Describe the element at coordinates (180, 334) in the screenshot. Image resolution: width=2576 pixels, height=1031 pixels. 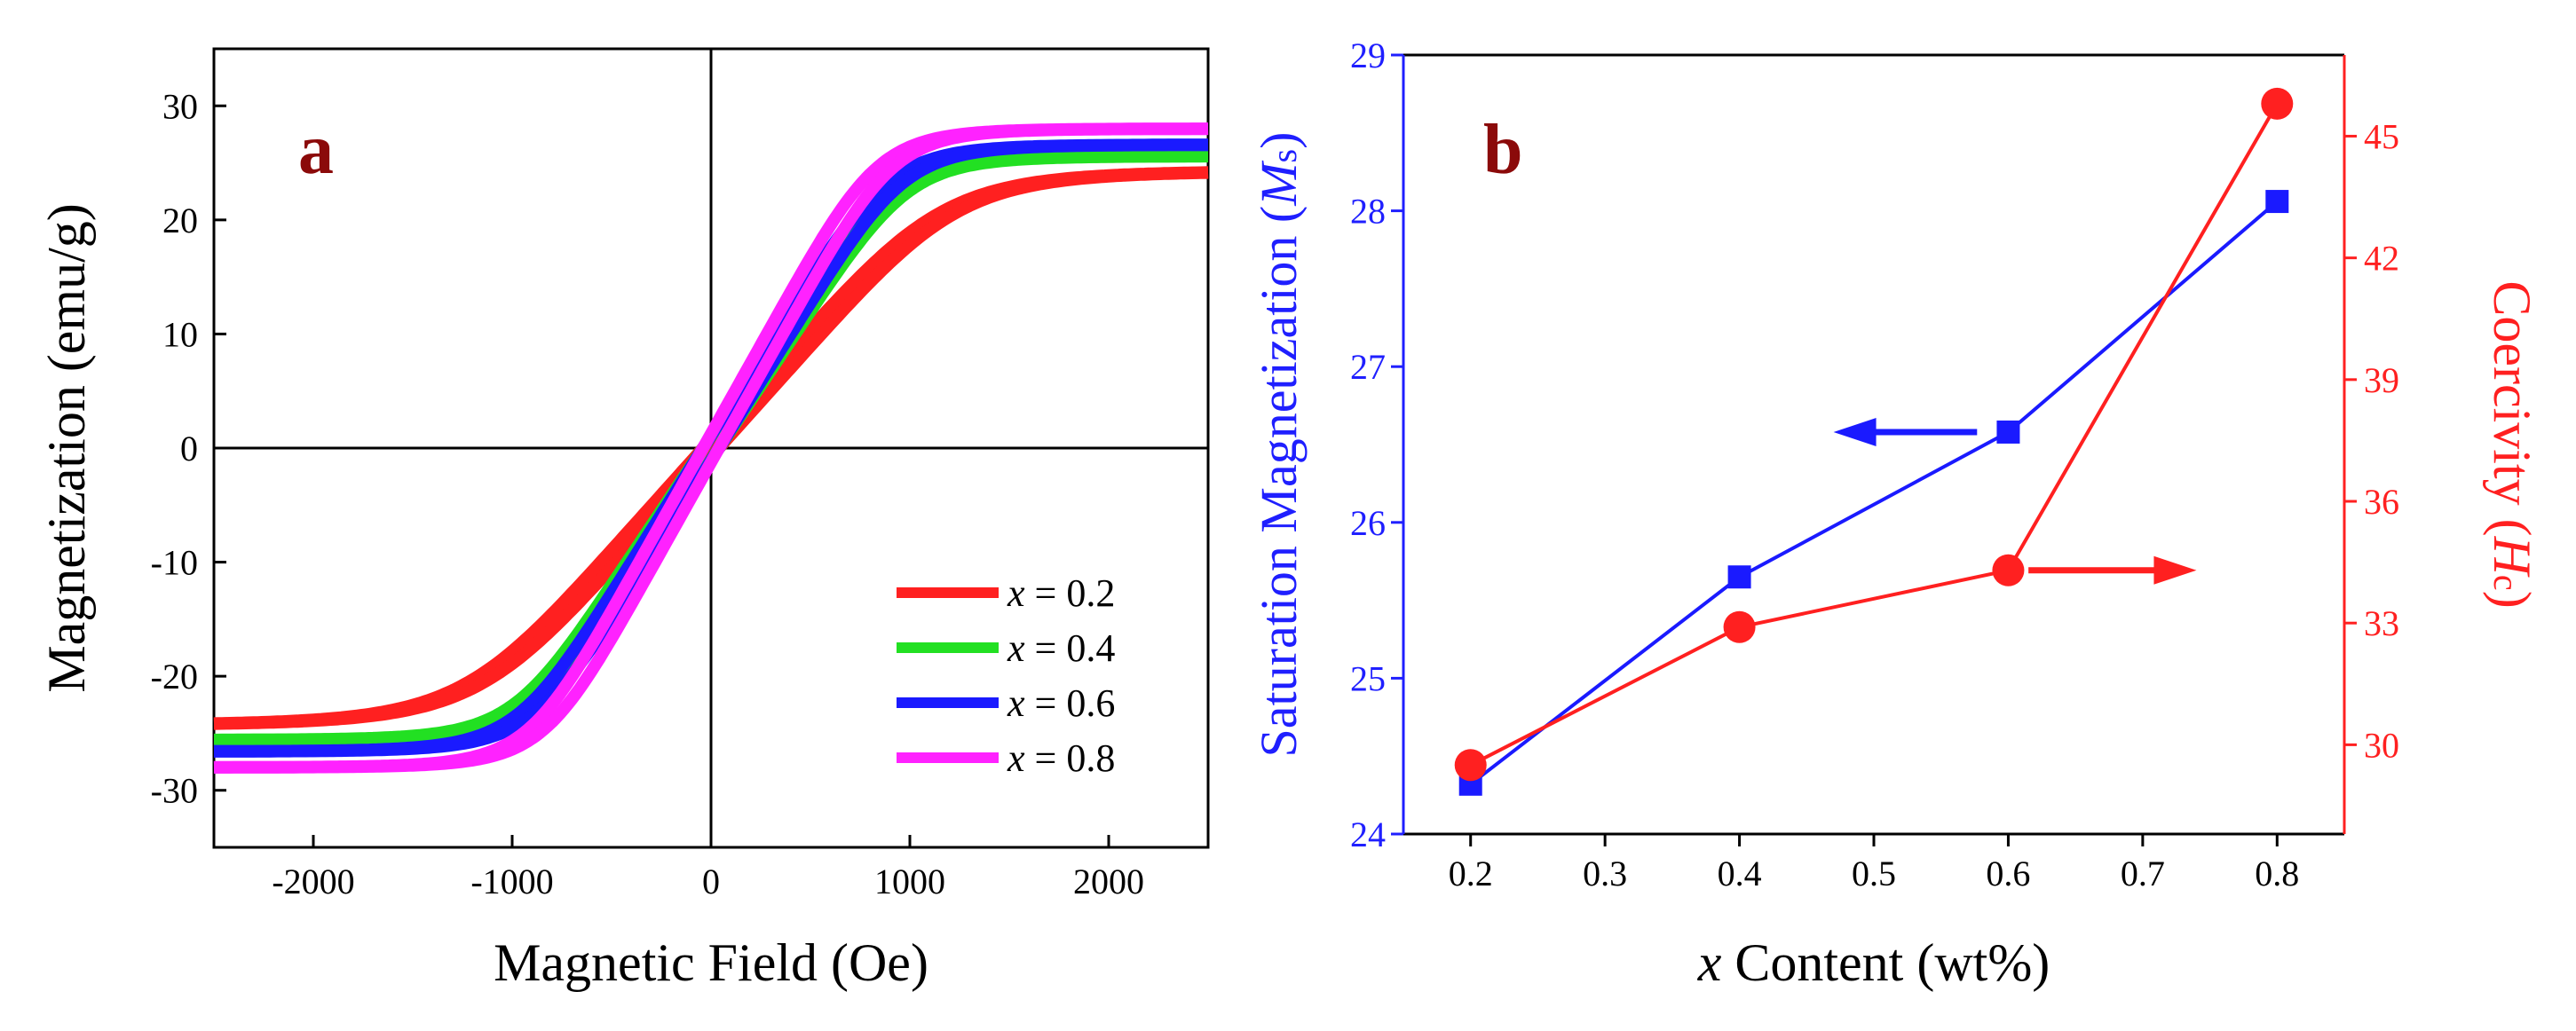
I see `panel-a-y-tick-label: 10` at that location.